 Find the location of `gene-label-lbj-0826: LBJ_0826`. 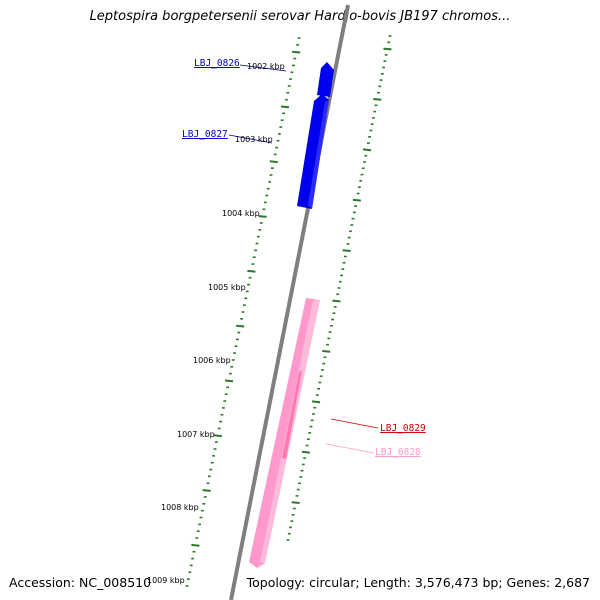

gene-label-lbj-0826: LBJ_0826 is located at coordinates (217, 63).